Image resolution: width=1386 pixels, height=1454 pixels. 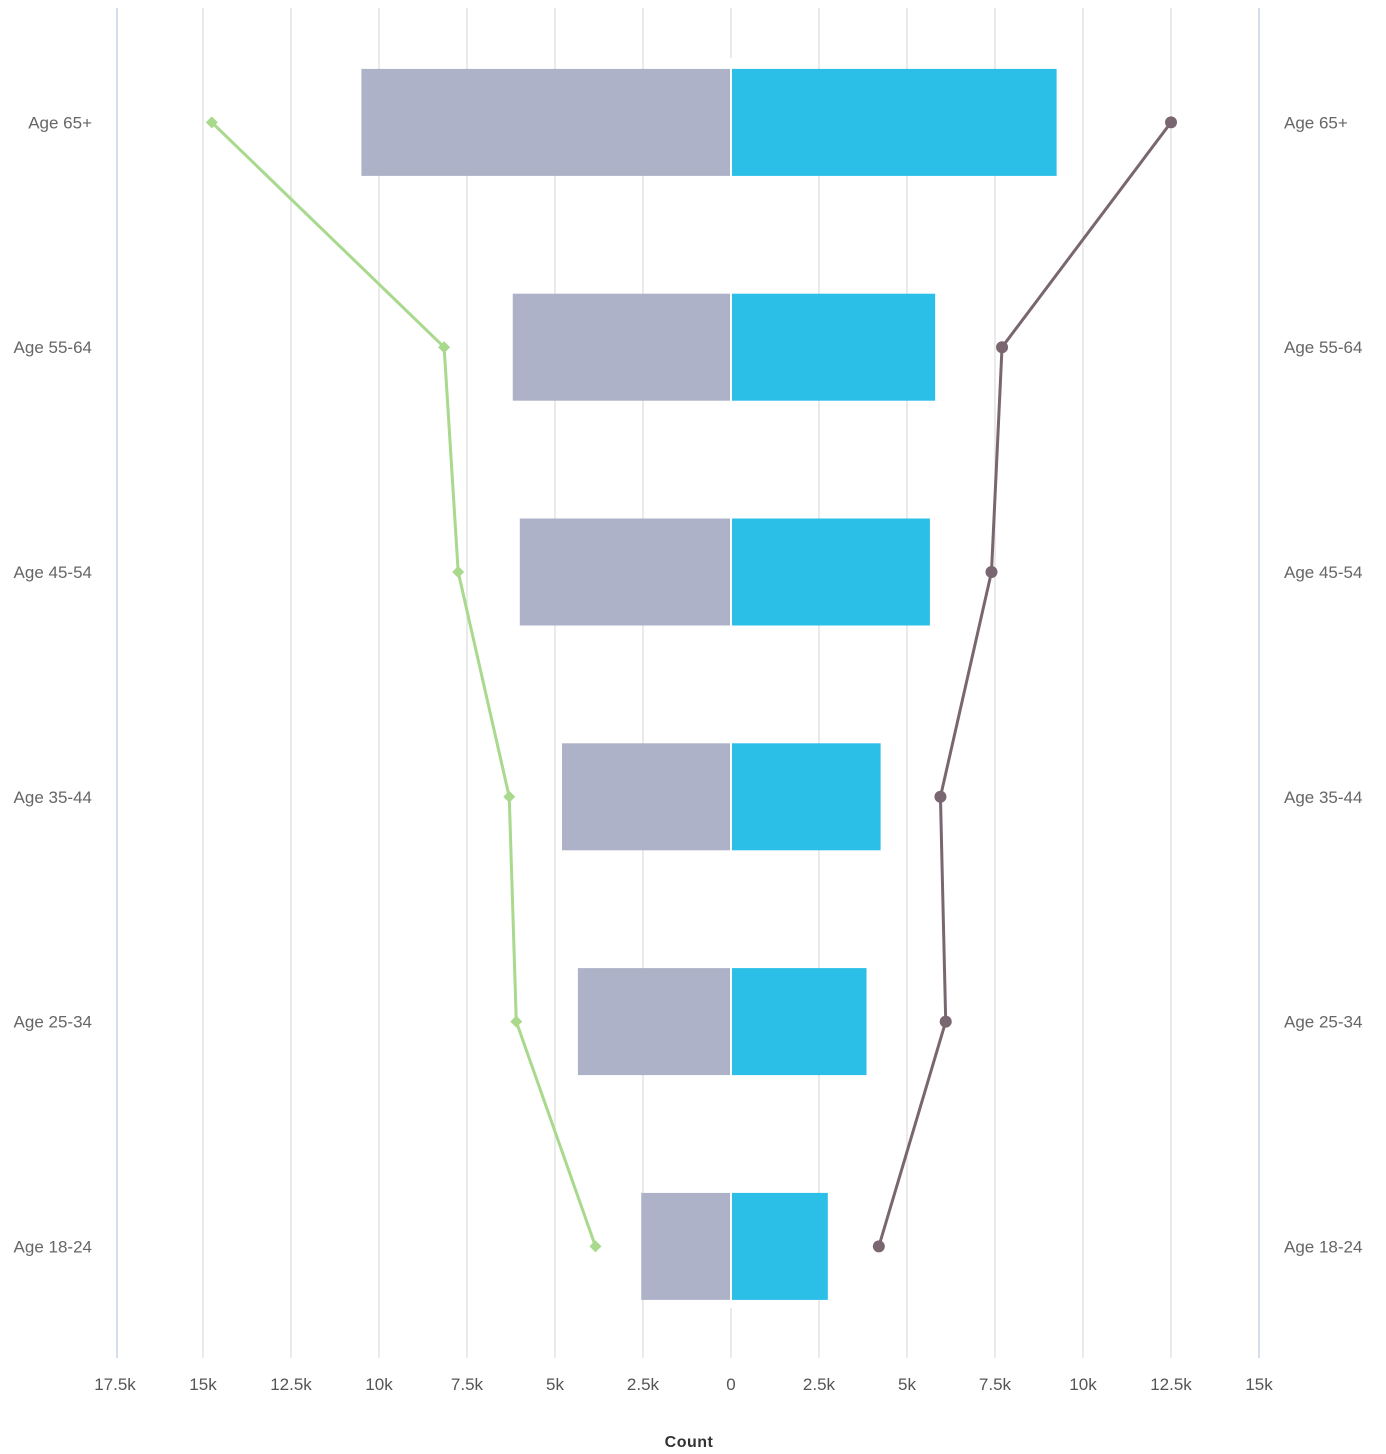 I want to click on category-label-right-2: Age 45-54, so click(x=1323, y=572).